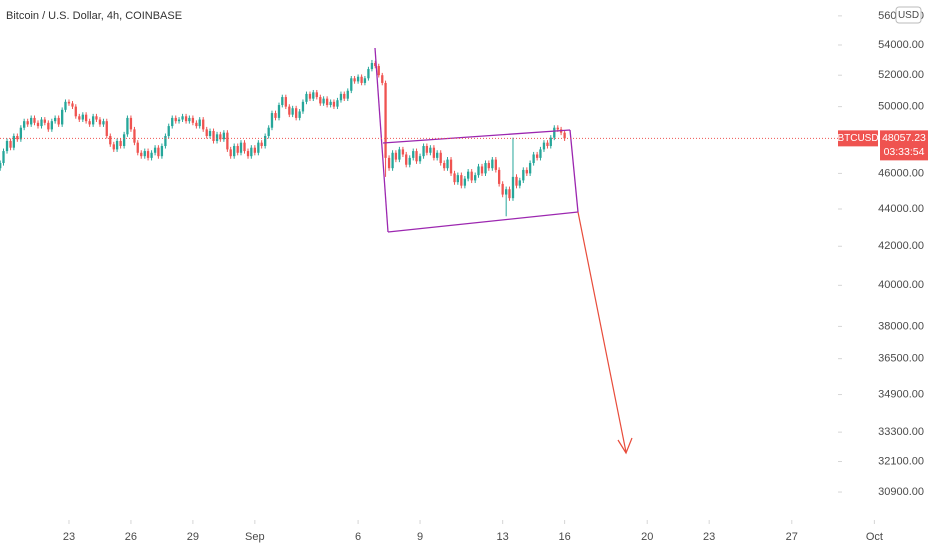 The height and width of the screenshot is (550, 932). What do you see at coordinates (358, 537) in the screenshot?
I see `x-tick-label: 6` at bounding box center [358, 537].